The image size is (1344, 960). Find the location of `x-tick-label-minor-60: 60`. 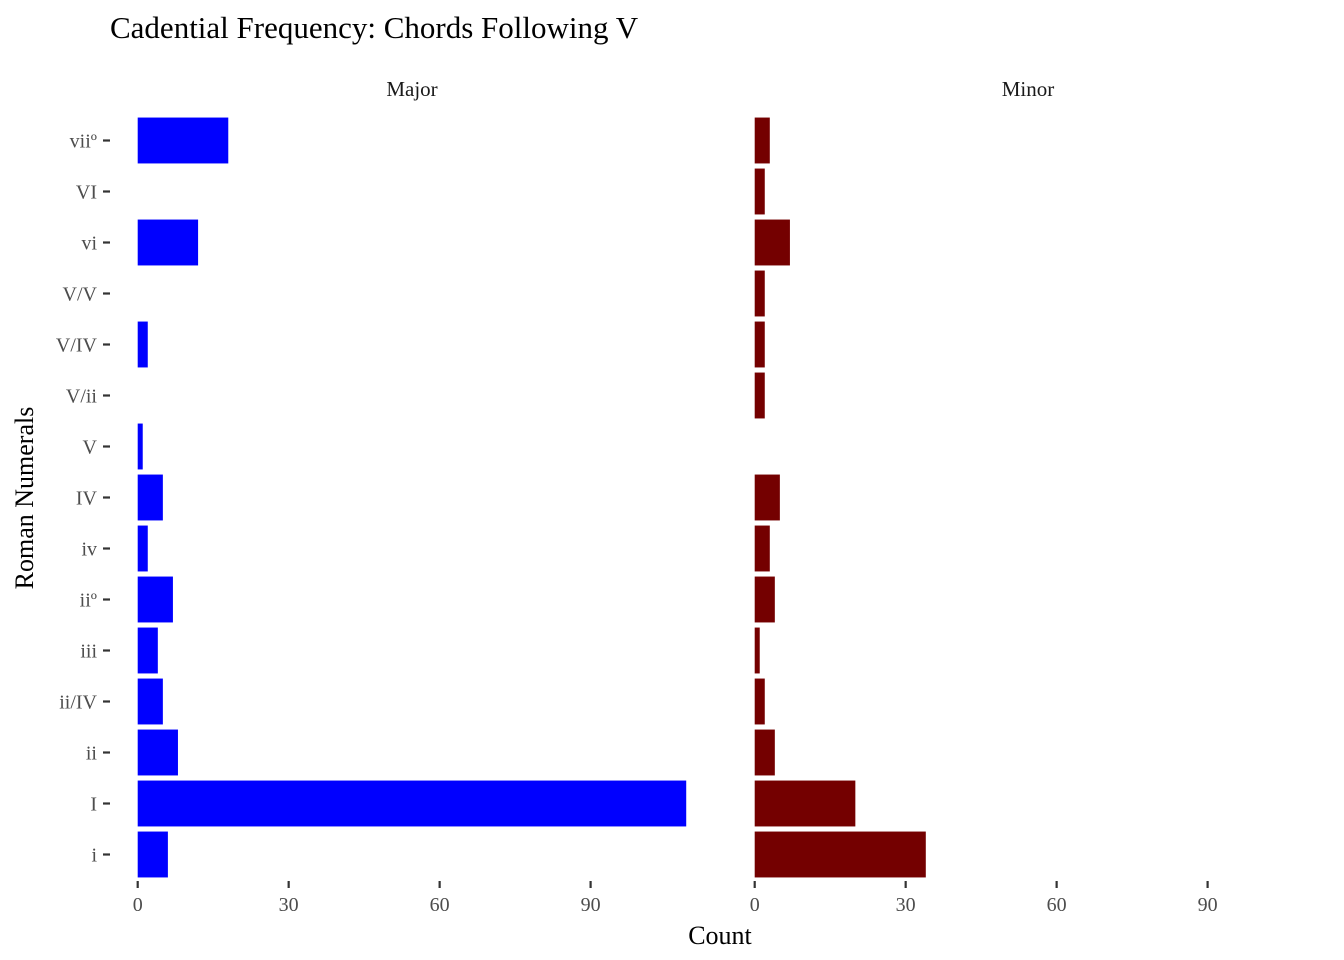

x-tick-label-minor-60: 60 is located at coordinates (1057, 905).